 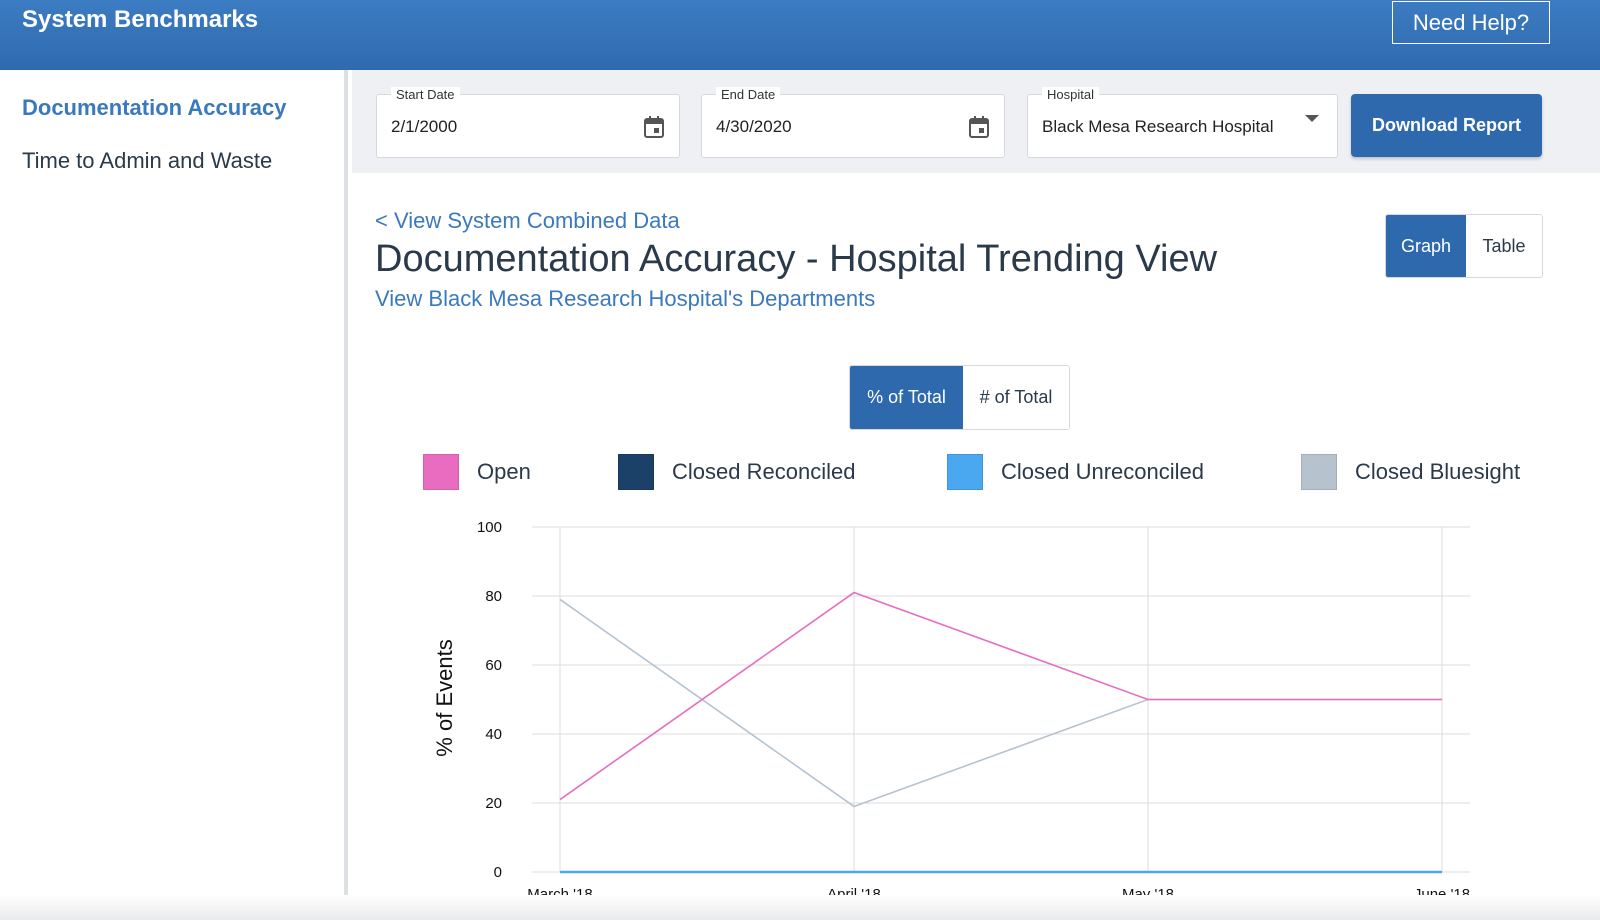 I want to click on metric-toggle: % of Total # of Total, so click(x=959, y=397).